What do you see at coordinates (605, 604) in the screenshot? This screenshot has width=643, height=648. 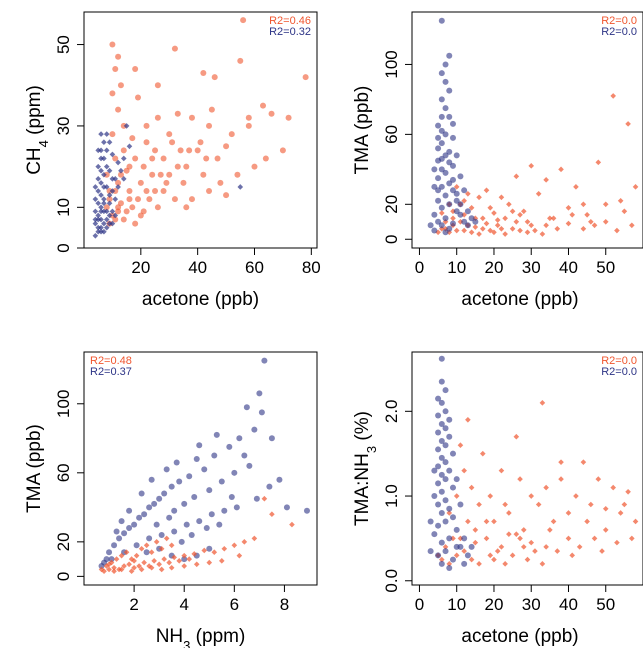 I see `x-tick-label: 50` at bounding box center [605, 604].